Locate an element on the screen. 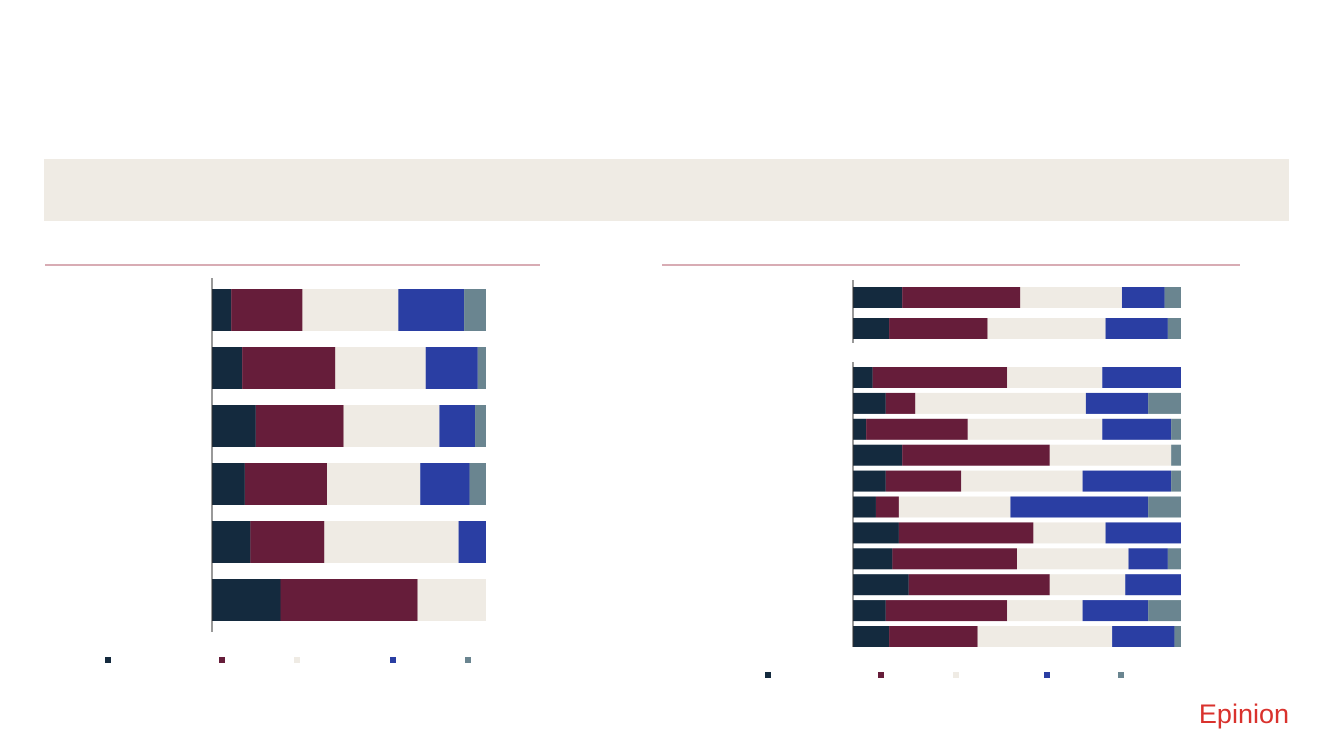 This screenshot has height=750, width=1333. logo: Epinion is located at coordinates (1244, 714).